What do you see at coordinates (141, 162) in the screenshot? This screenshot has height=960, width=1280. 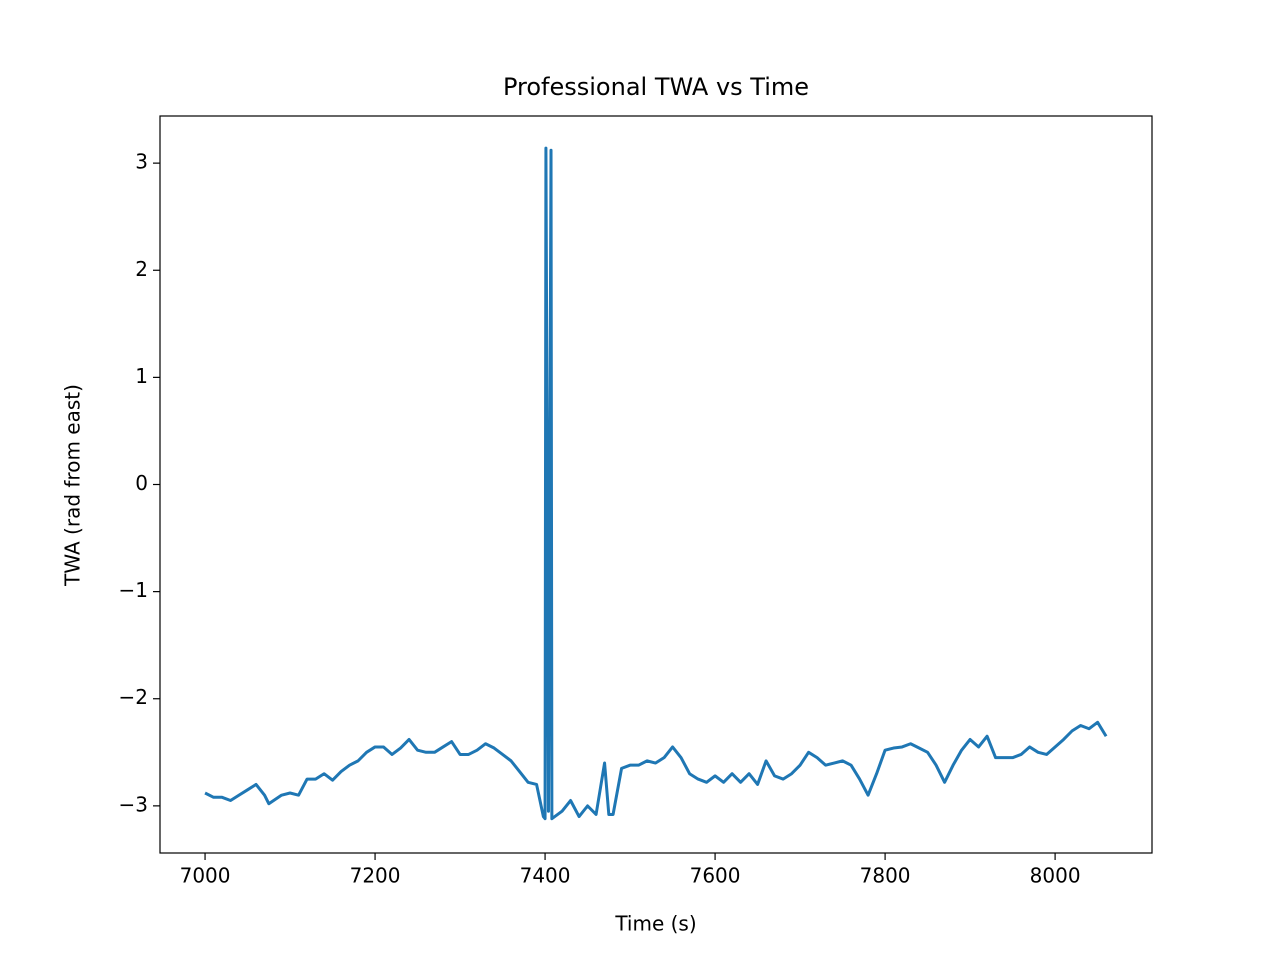 I see `y-tick-label: 3` at bounding box center [141, 162].